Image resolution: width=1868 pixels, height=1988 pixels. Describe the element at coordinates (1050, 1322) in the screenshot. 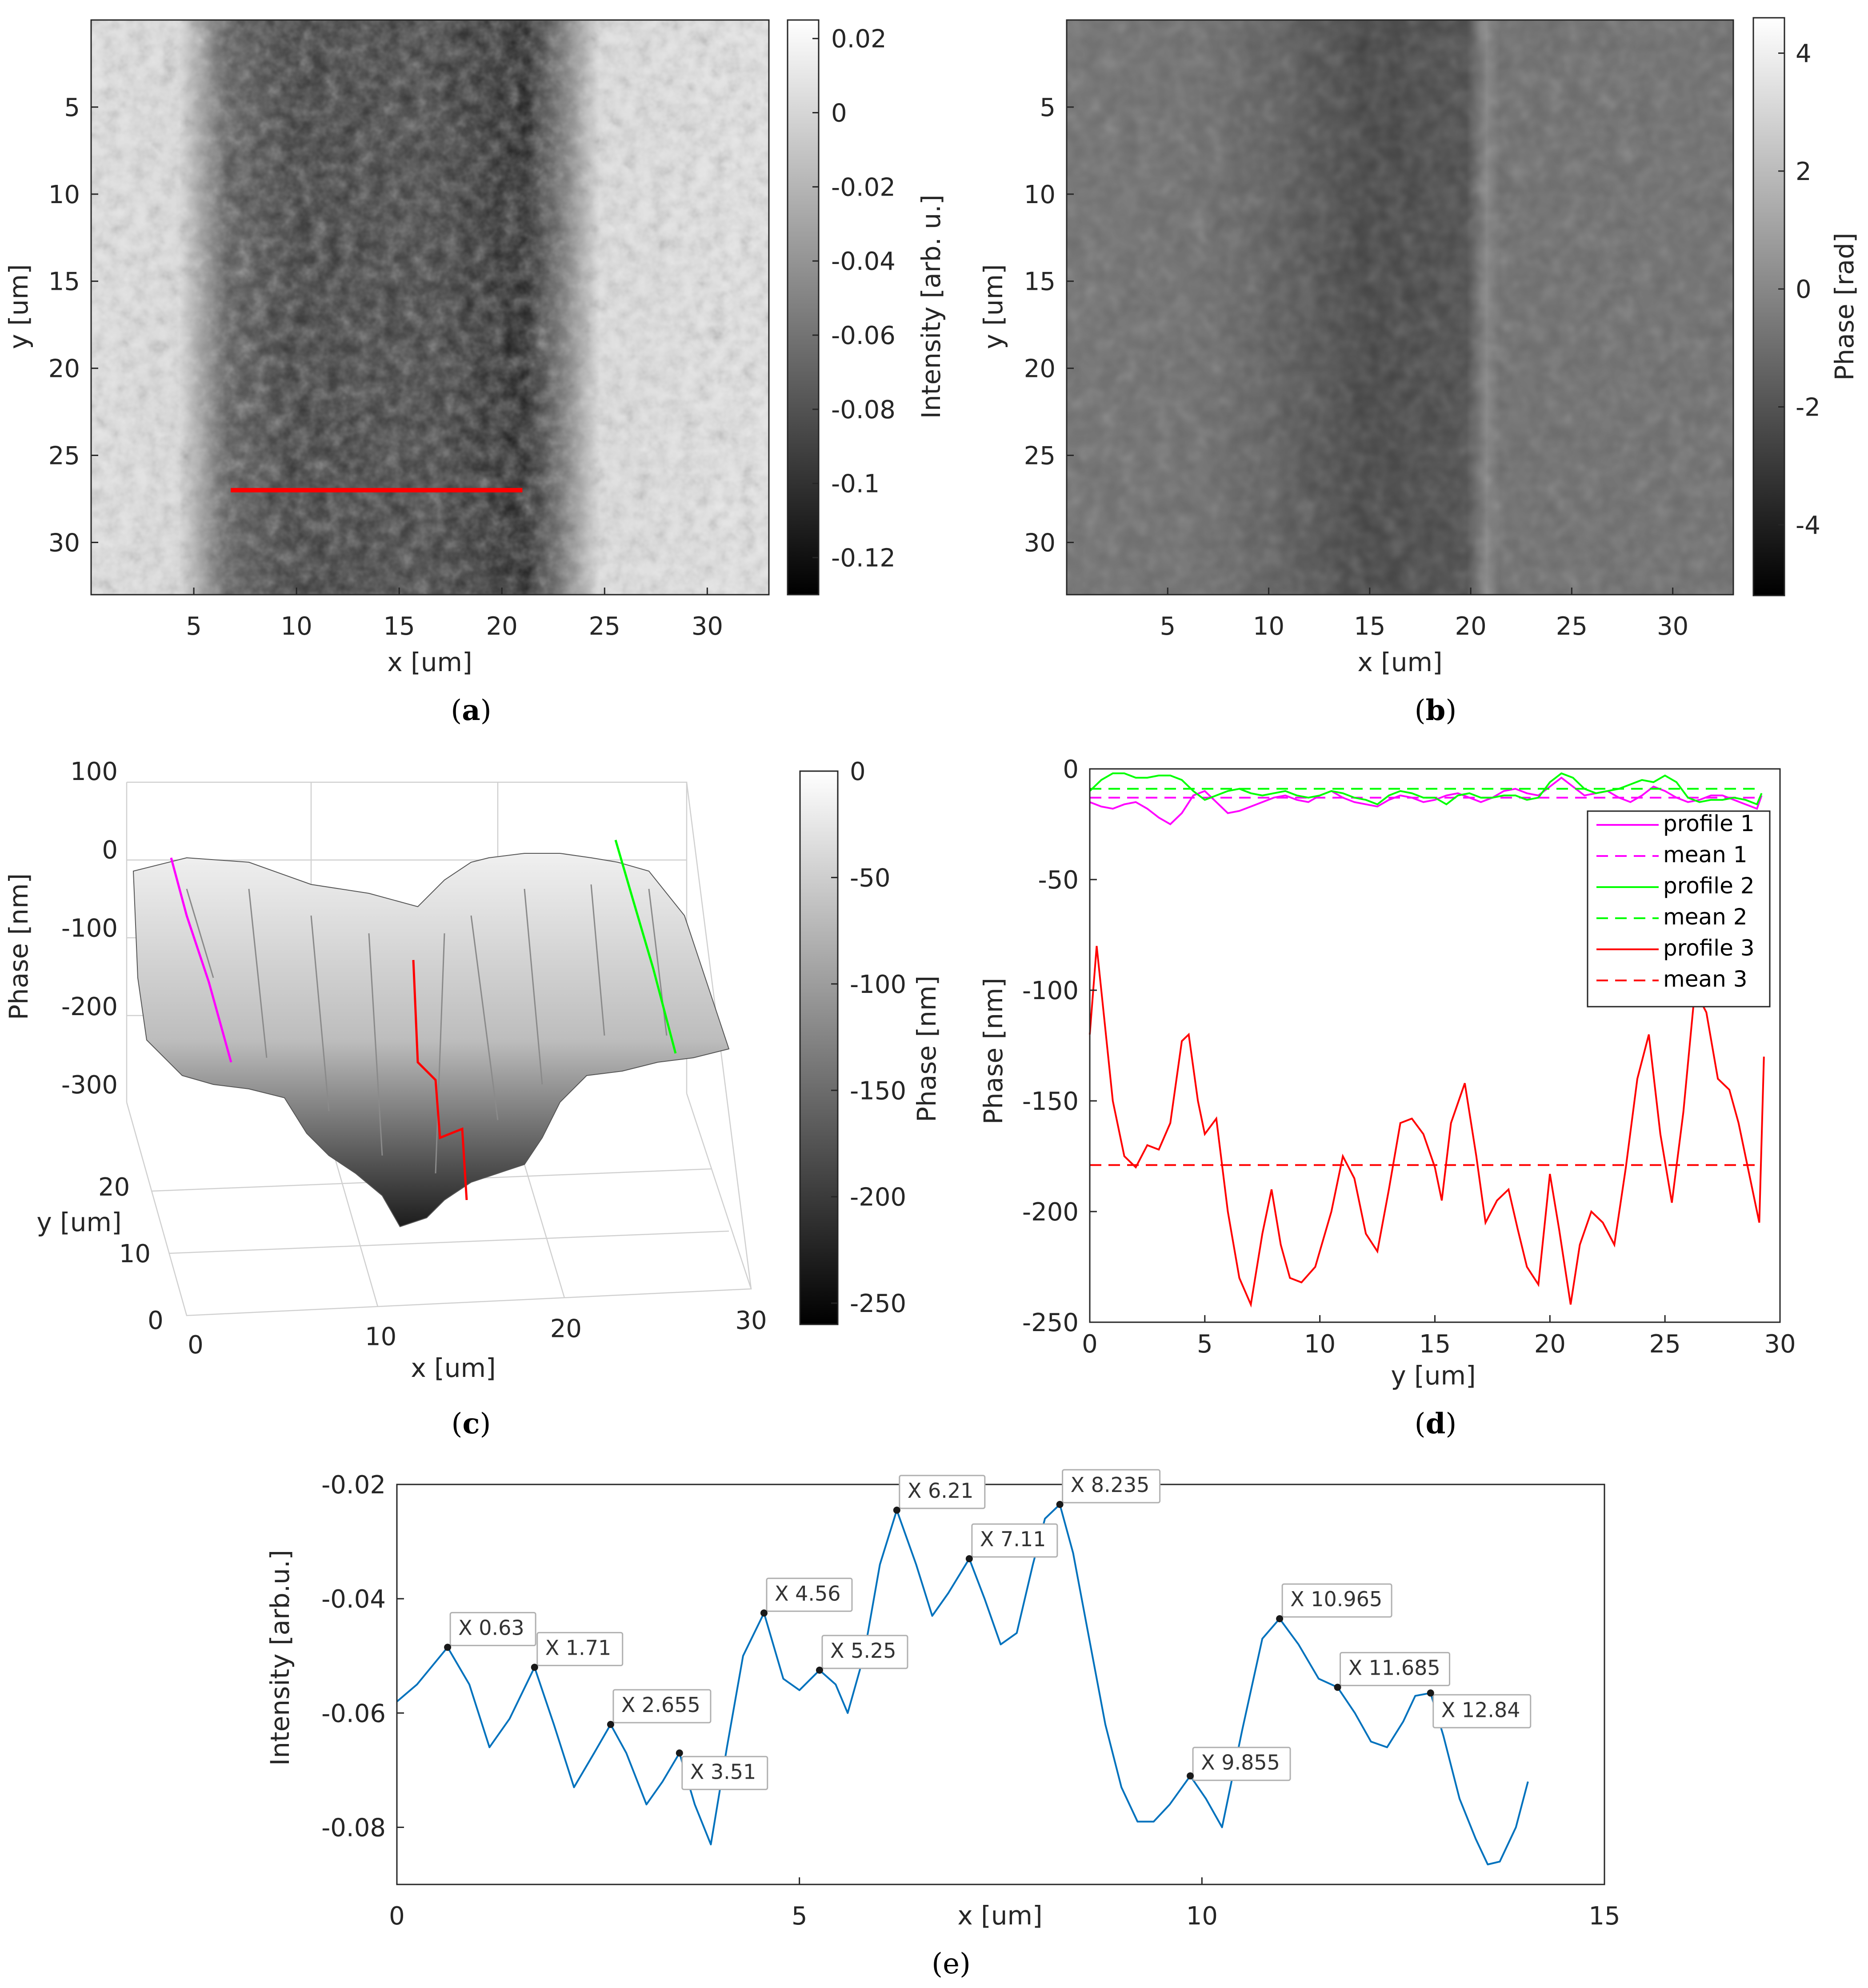

I see `y-tick-label: -250` at that location.